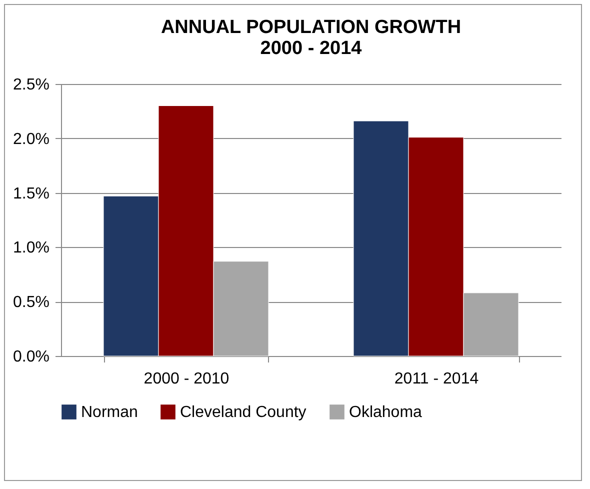 This screenshot has height=489, width=590. Describe the element at coordinates (311, 38) in the screenshot. I see `chart-title: ANNUAL POPULATION GROWTH 2000 - 2014` at that location.